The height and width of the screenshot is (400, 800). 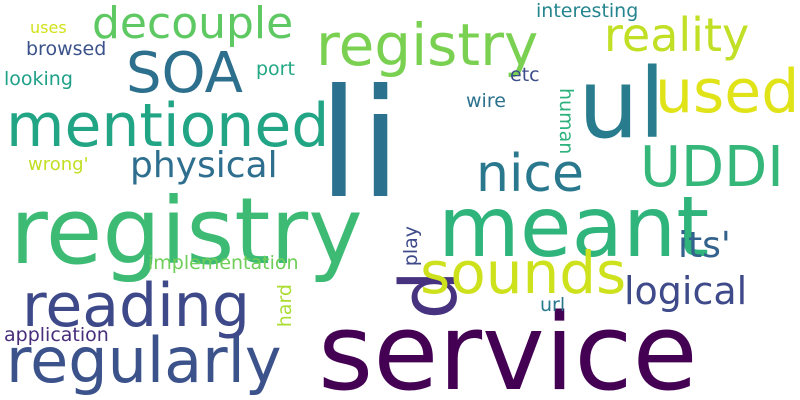 What do you see at coordinates (186, 231) in the screenshot?
I see `word-registry-large: registry` at bounding box center [186, 231].